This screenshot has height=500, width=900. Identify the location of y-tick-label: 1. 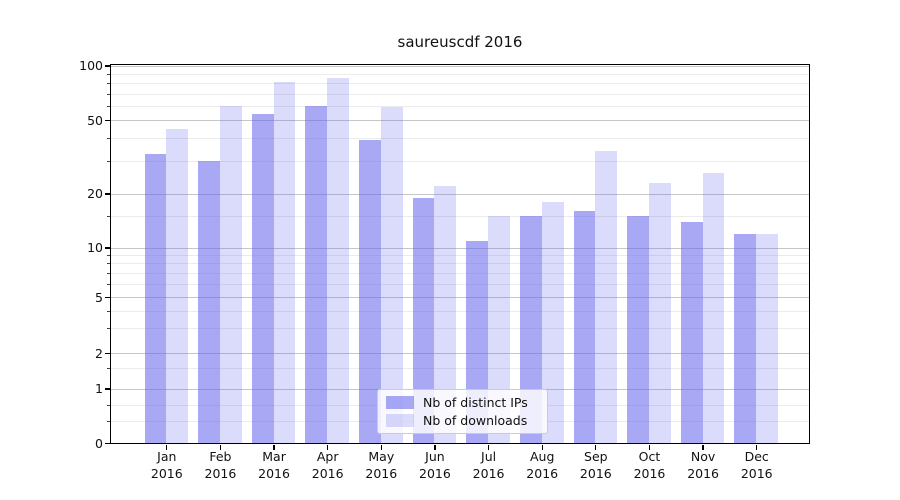
(99, 388).